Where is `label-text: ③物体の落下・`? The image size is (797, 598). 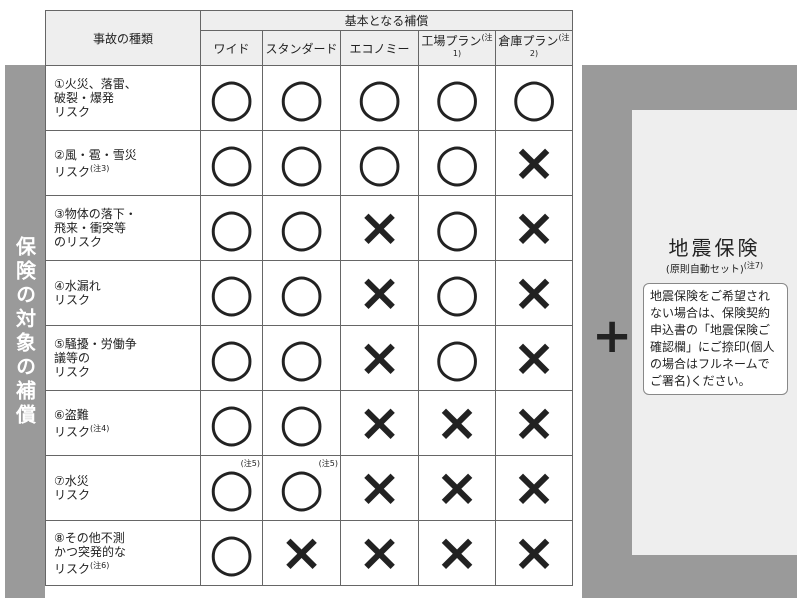
label-text: ③物体の落下・ is located at coordinates (95, 214).